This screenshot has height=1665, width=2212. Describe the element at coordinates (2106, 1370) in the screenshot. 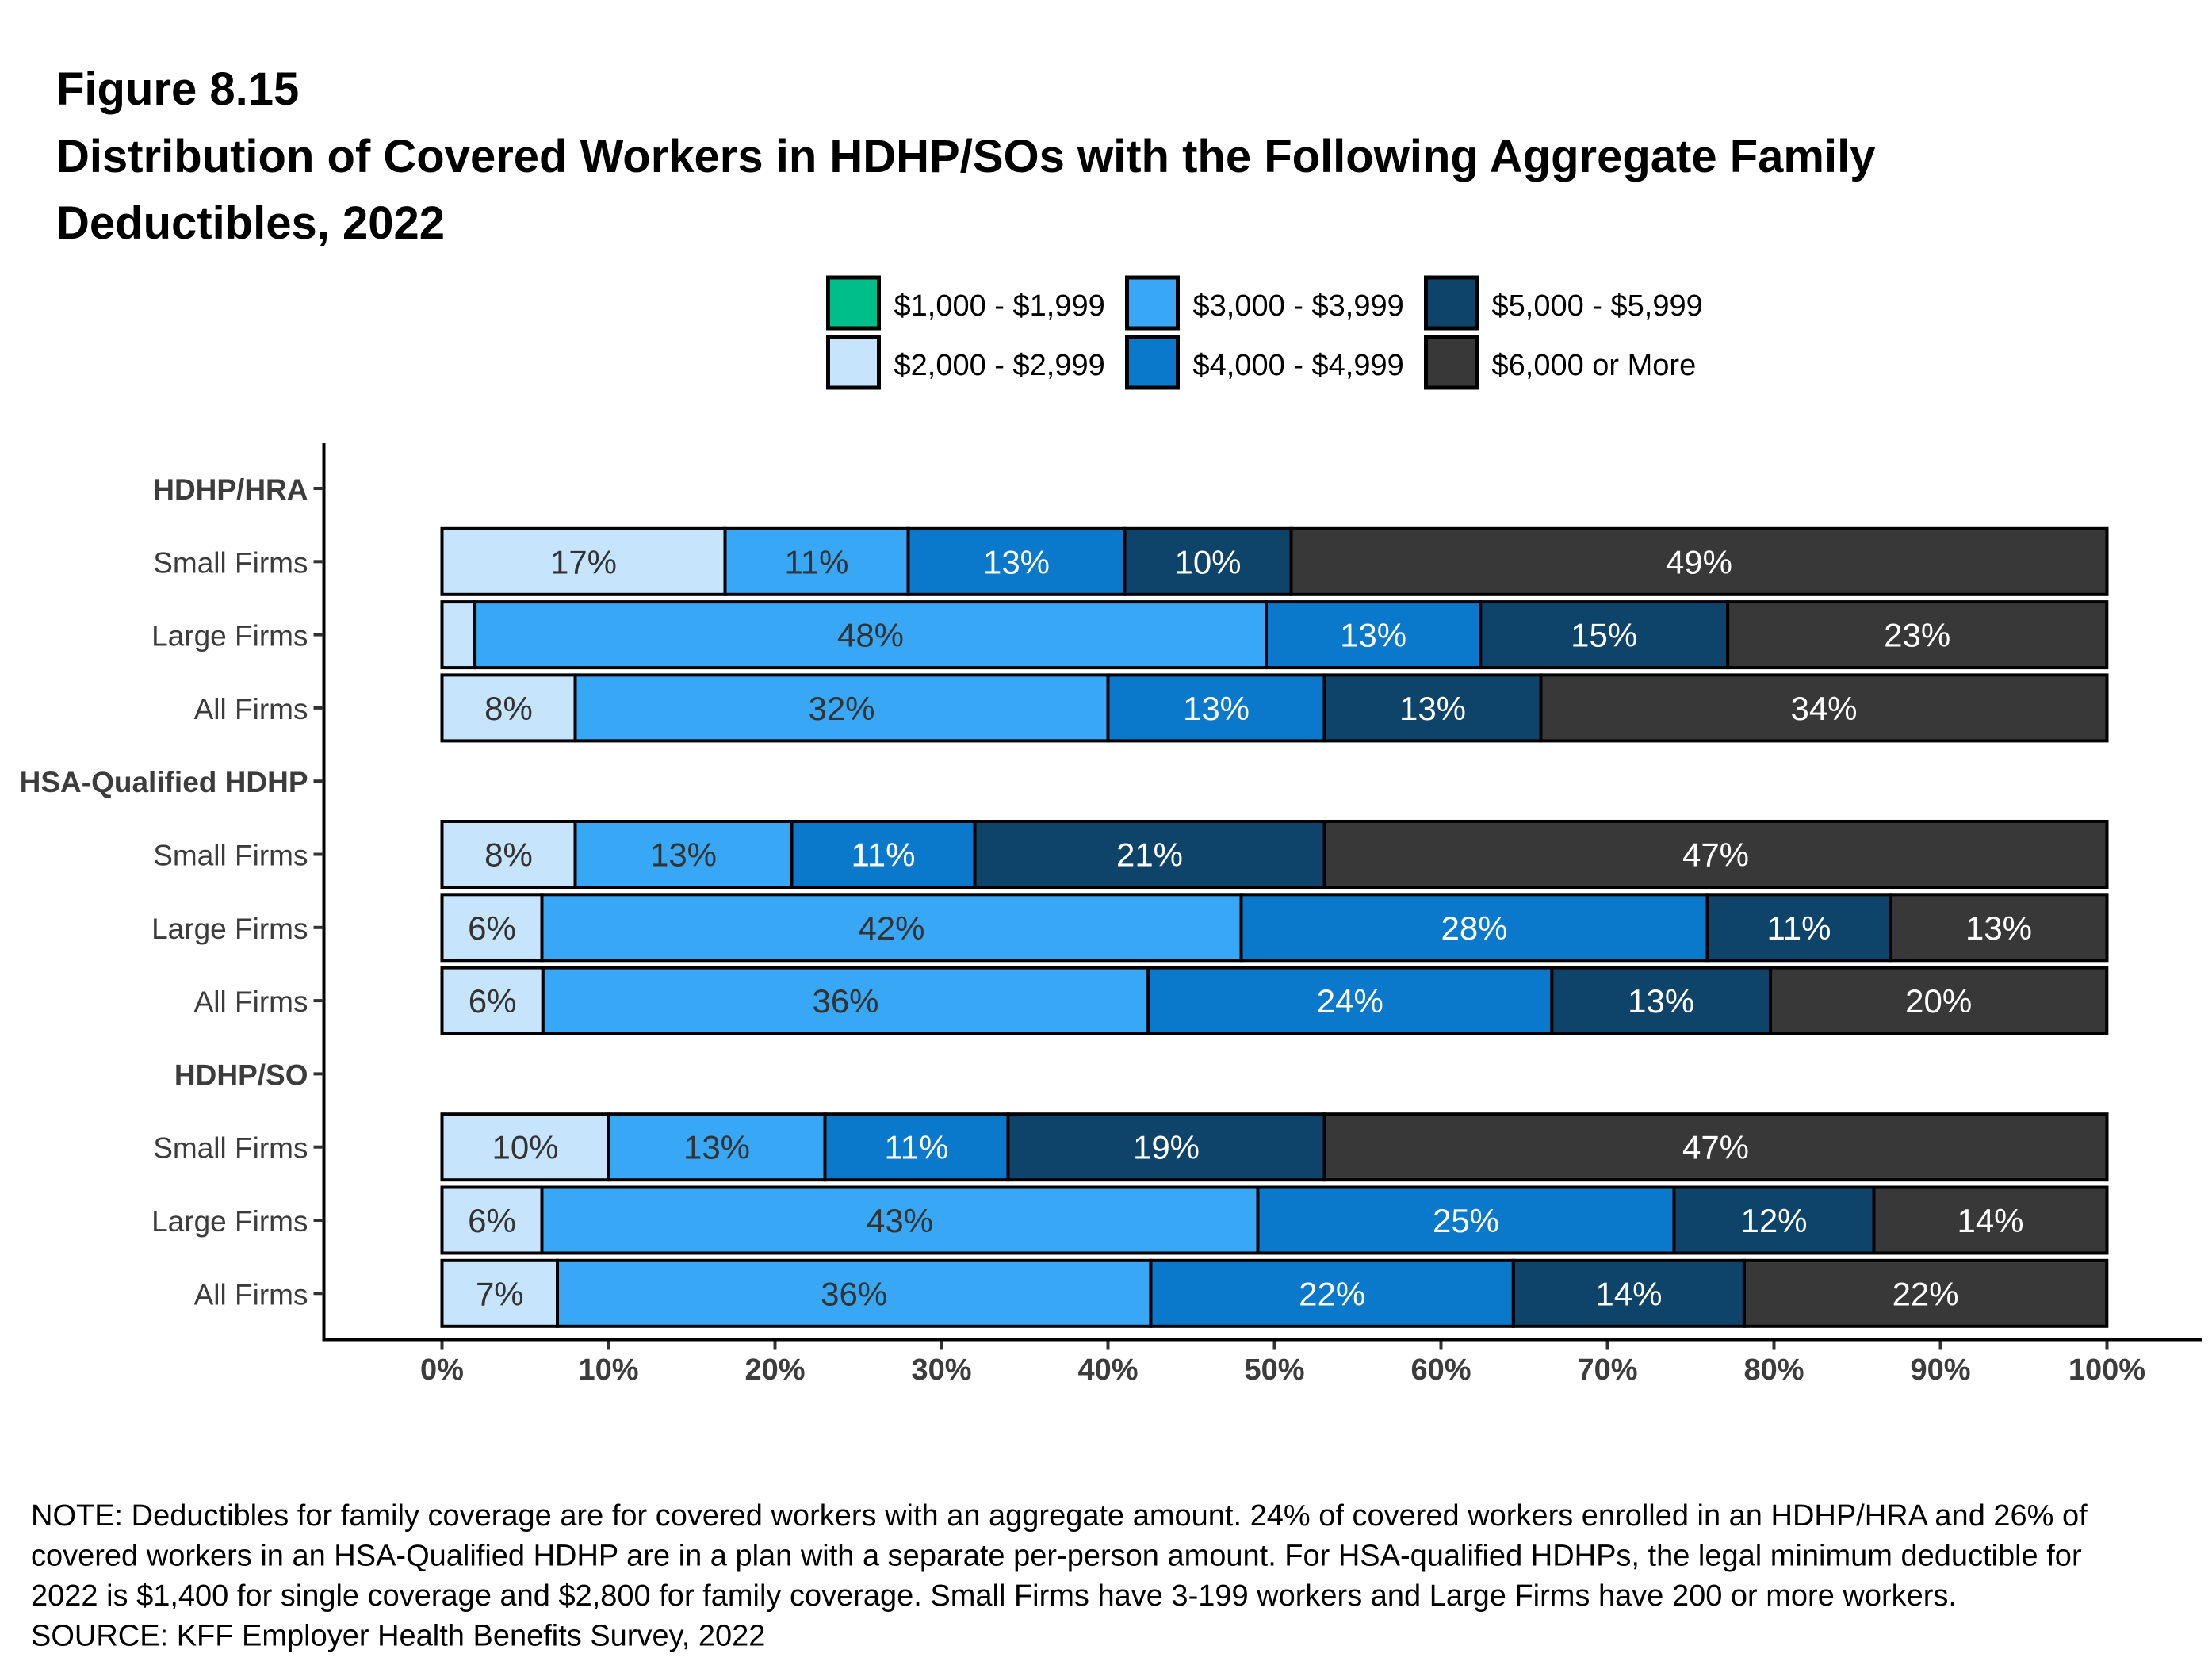

I see `svg-text: 100%` at that location.